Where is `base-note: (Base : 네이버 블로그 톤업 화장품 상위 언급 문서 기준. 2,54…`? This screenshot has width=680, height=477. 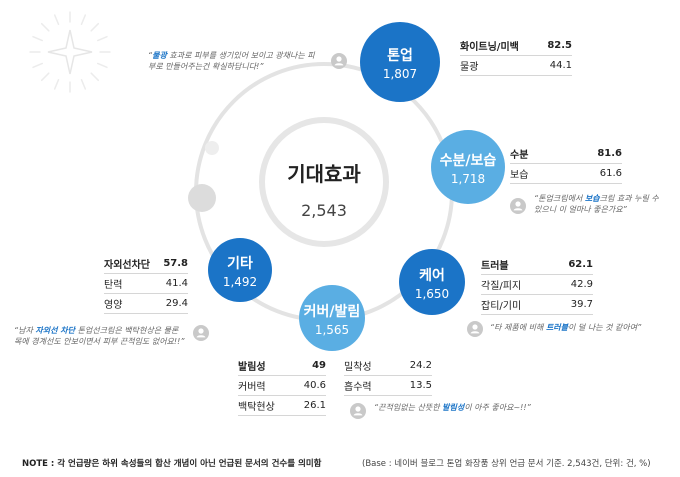
base-note: (Base : 네이버 블로그 톤업 화장품 상위 언급 문서 기준. 2,54… is located at coordinates (506, 464).